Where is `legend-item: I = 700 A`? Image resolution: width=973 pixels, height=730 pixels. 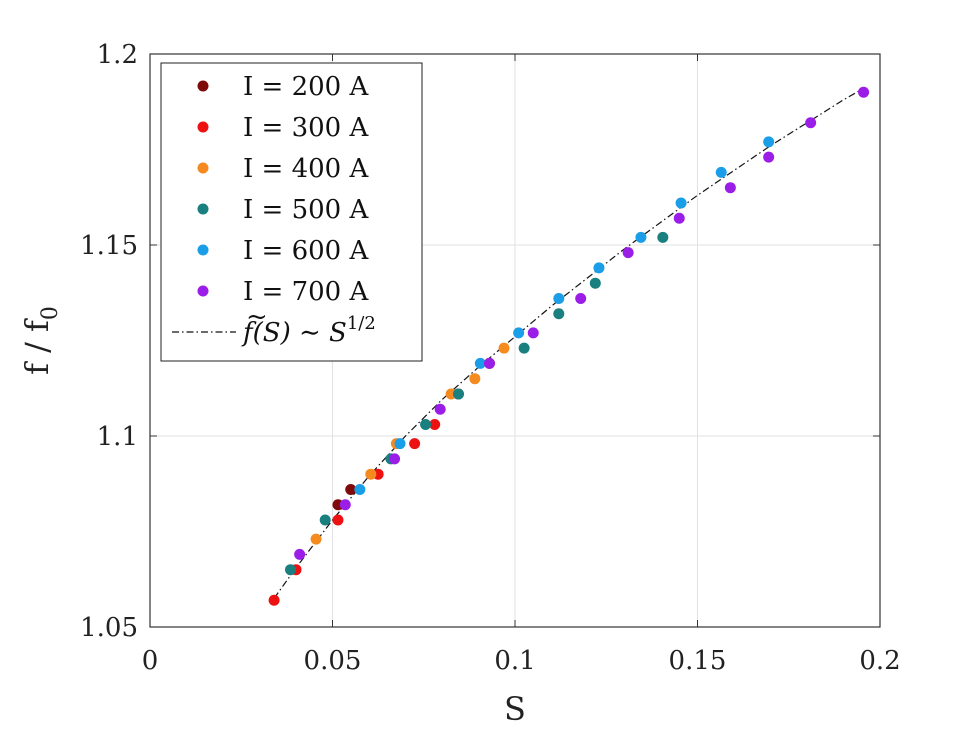 legend-item: I = 700 A is located at coordinates (283, 292).